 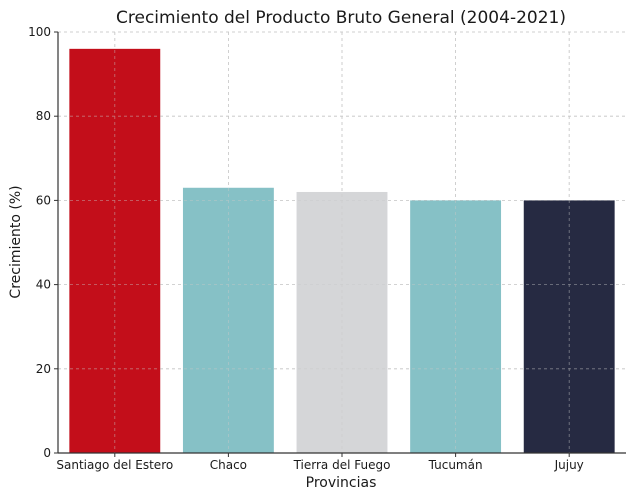 What do you see at coordinates (228, 465) in the screenshot?
I see `x-tick-label: Chaco` at bounding box center [228, 465].